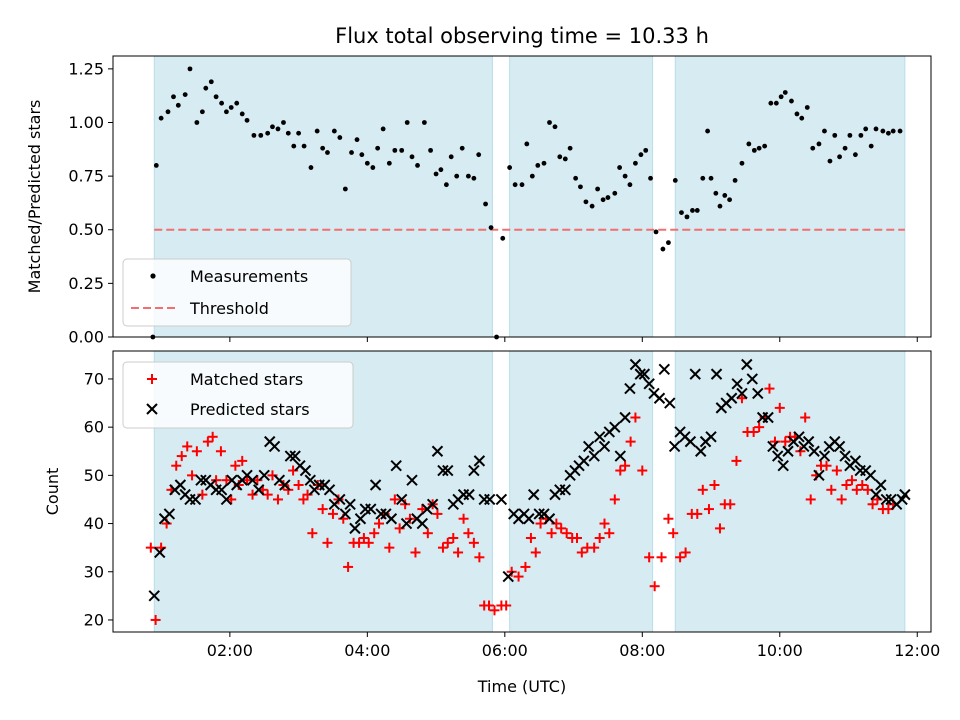  Describe the element at coordinates (94, 523) in the screenshot. I see `bot-y-tick-label: 40` at that location.